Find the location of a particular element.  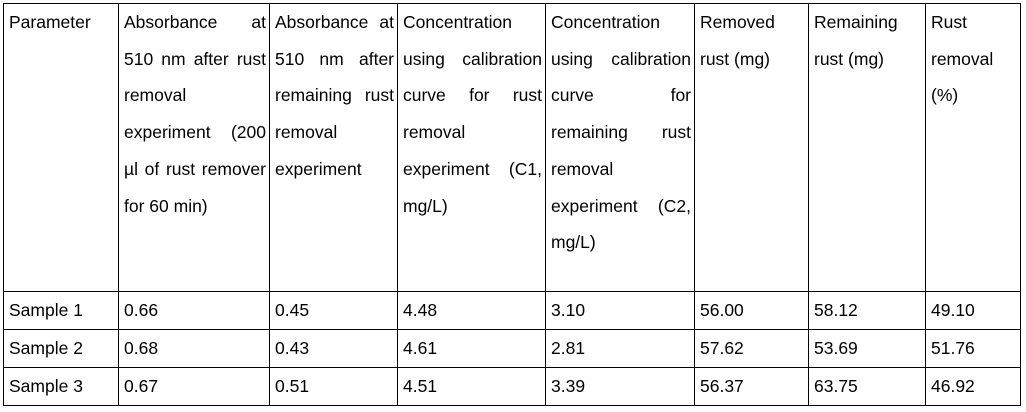

table-cell: 0.43 is located at coordinates (333, 348).